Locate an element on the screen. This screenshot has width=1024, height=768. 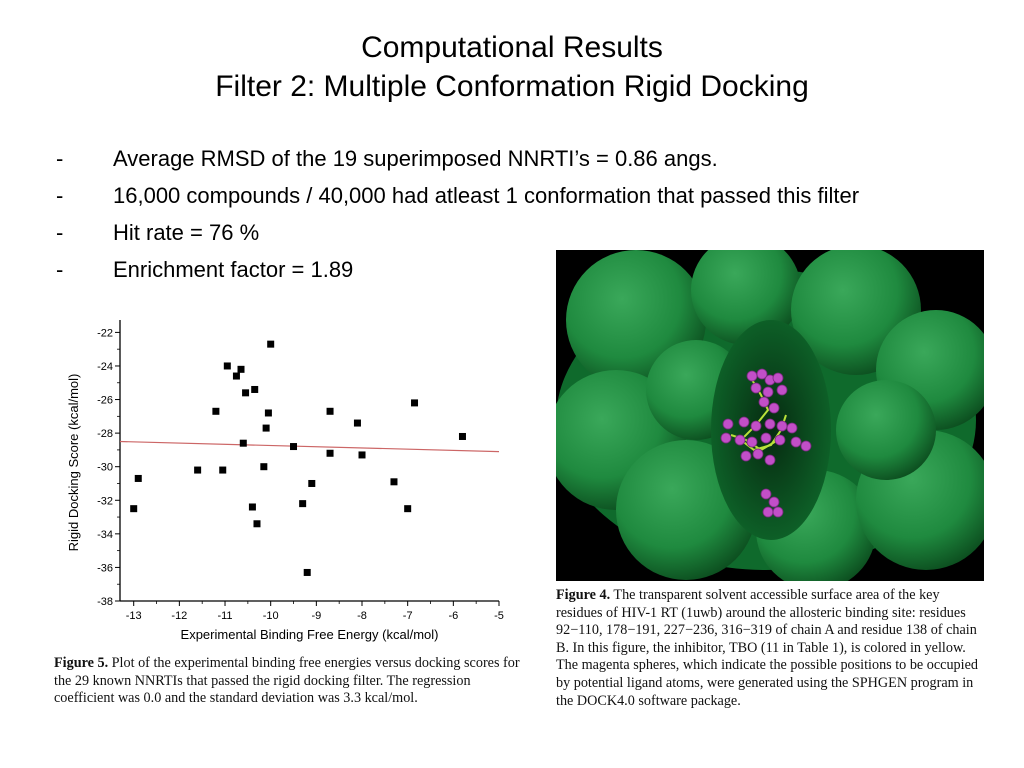
data-points is located at coordinates (298, 458).